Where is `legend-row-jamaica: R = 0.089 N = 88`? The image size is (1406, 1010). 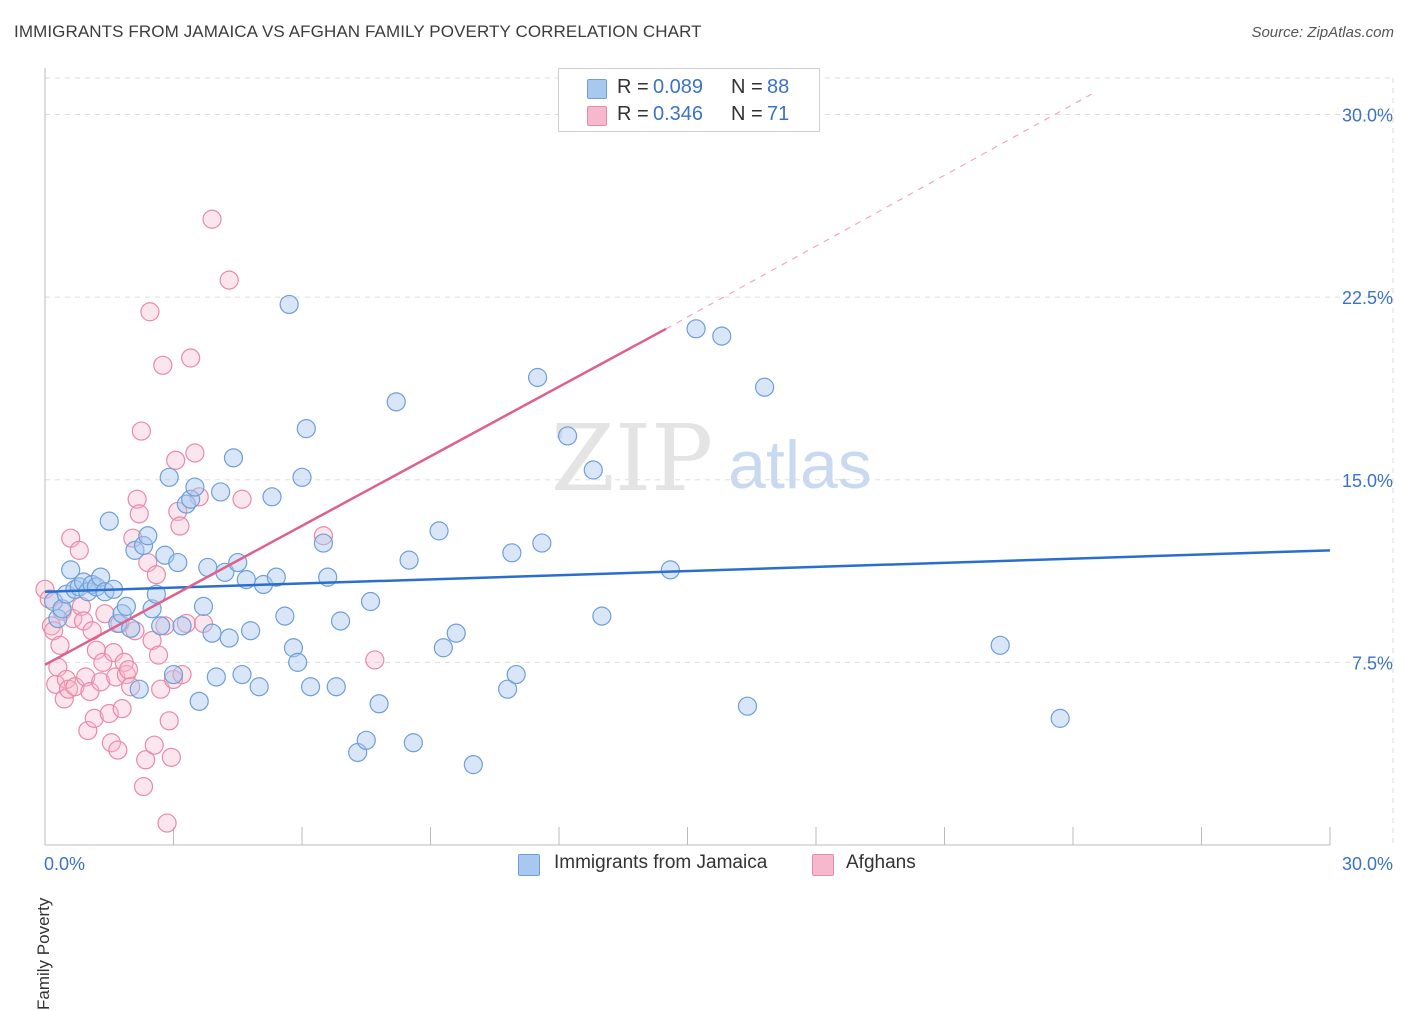
legend-row-jamaica: R = 0.089 N = 88 is located at coordinates (689, 89).